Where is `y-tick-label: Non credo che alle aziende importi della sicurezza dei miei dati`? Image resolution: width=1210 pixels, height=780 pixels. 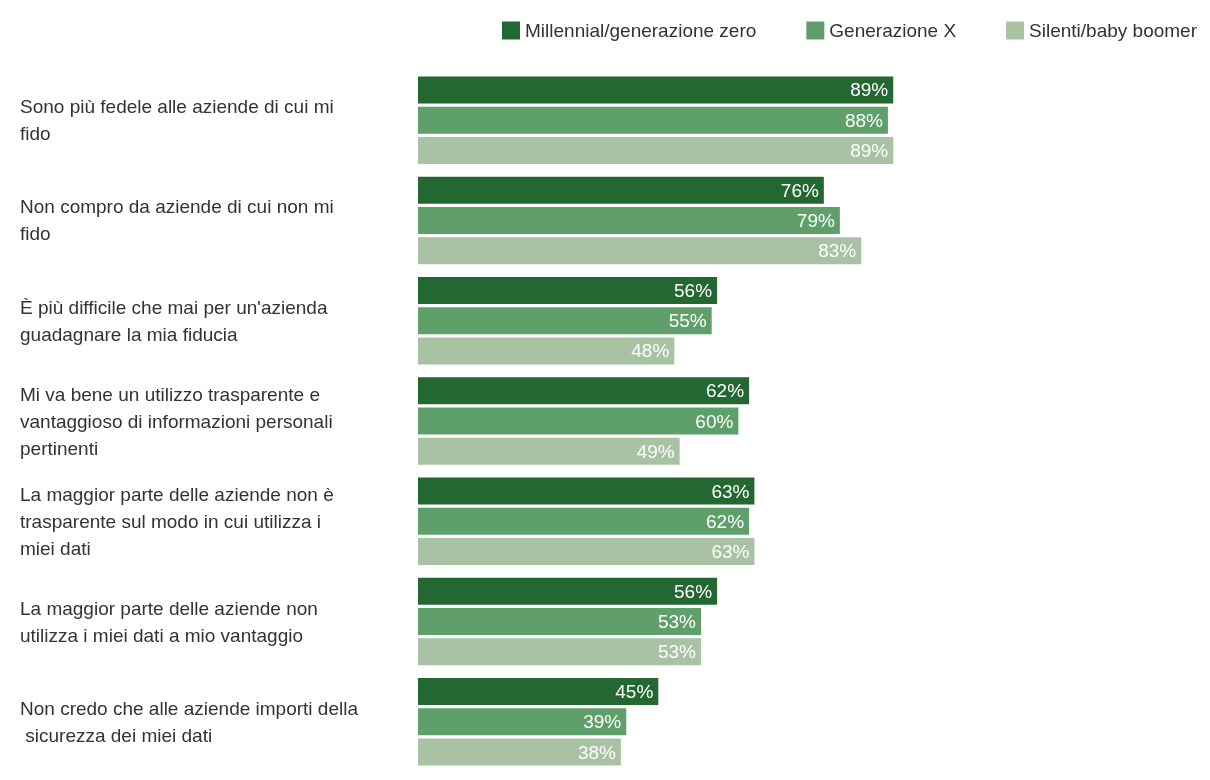
y-tick-label: Non credo che alle aziende importi della sicurezza dei miei dati is located at coordinates (189, 721).